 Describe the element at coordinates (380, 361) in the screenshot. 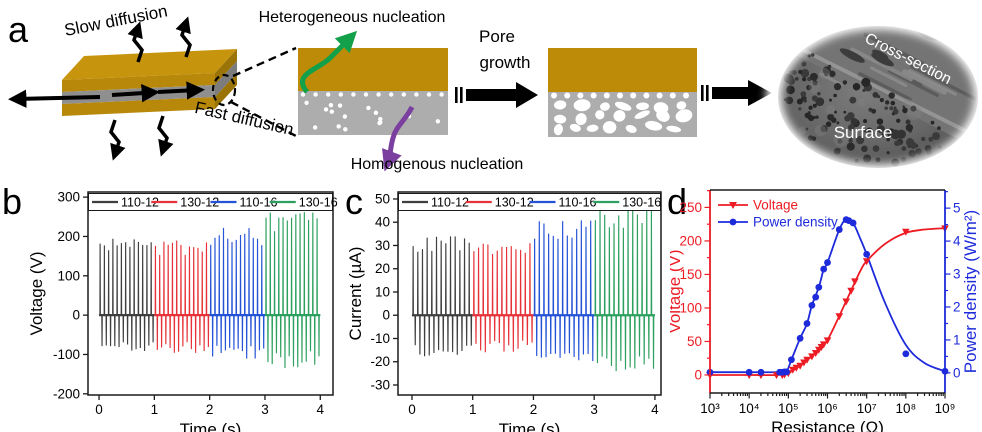

I see `y-tick-label: -20` at that location.